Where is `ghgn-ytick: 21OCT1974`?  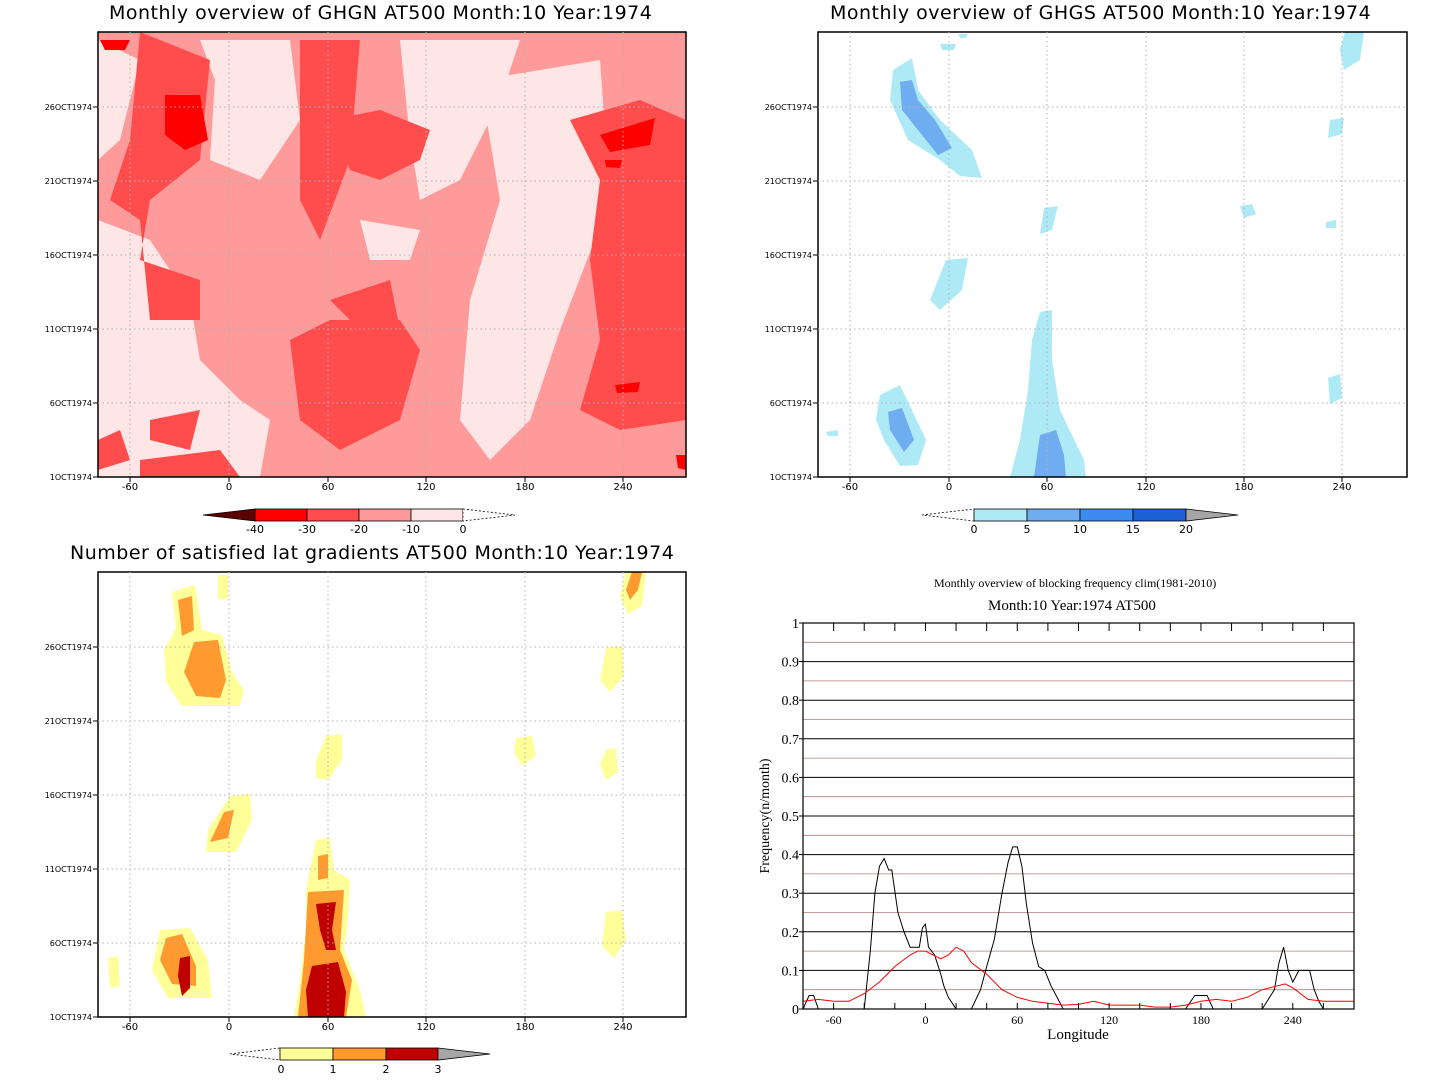
ghgn-ytick: 21OCT1974 is located at coordinates (68, 181).